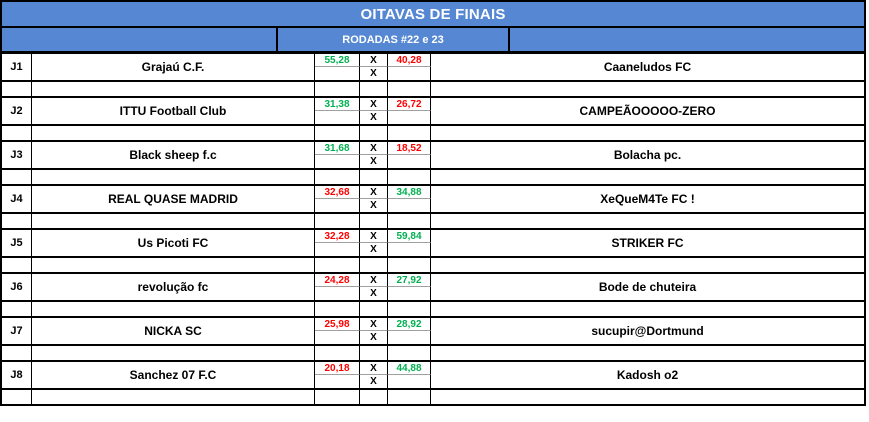  Describe the element at coordinates (647, 287) in the screenshot. I see `away-team-name: Bode de chuteira` at that location.